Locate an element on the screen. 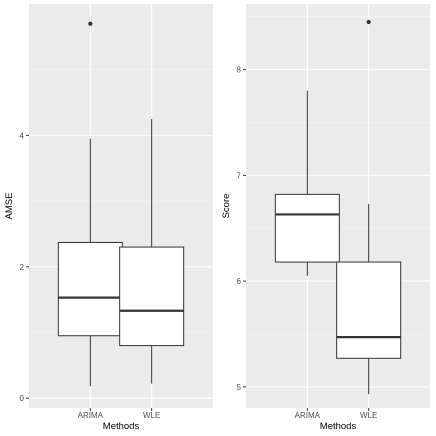 The width and height of the screenshot is (436, 436). panel-1-x-tick-label: ARIMA is located at coordinates (91, 415).